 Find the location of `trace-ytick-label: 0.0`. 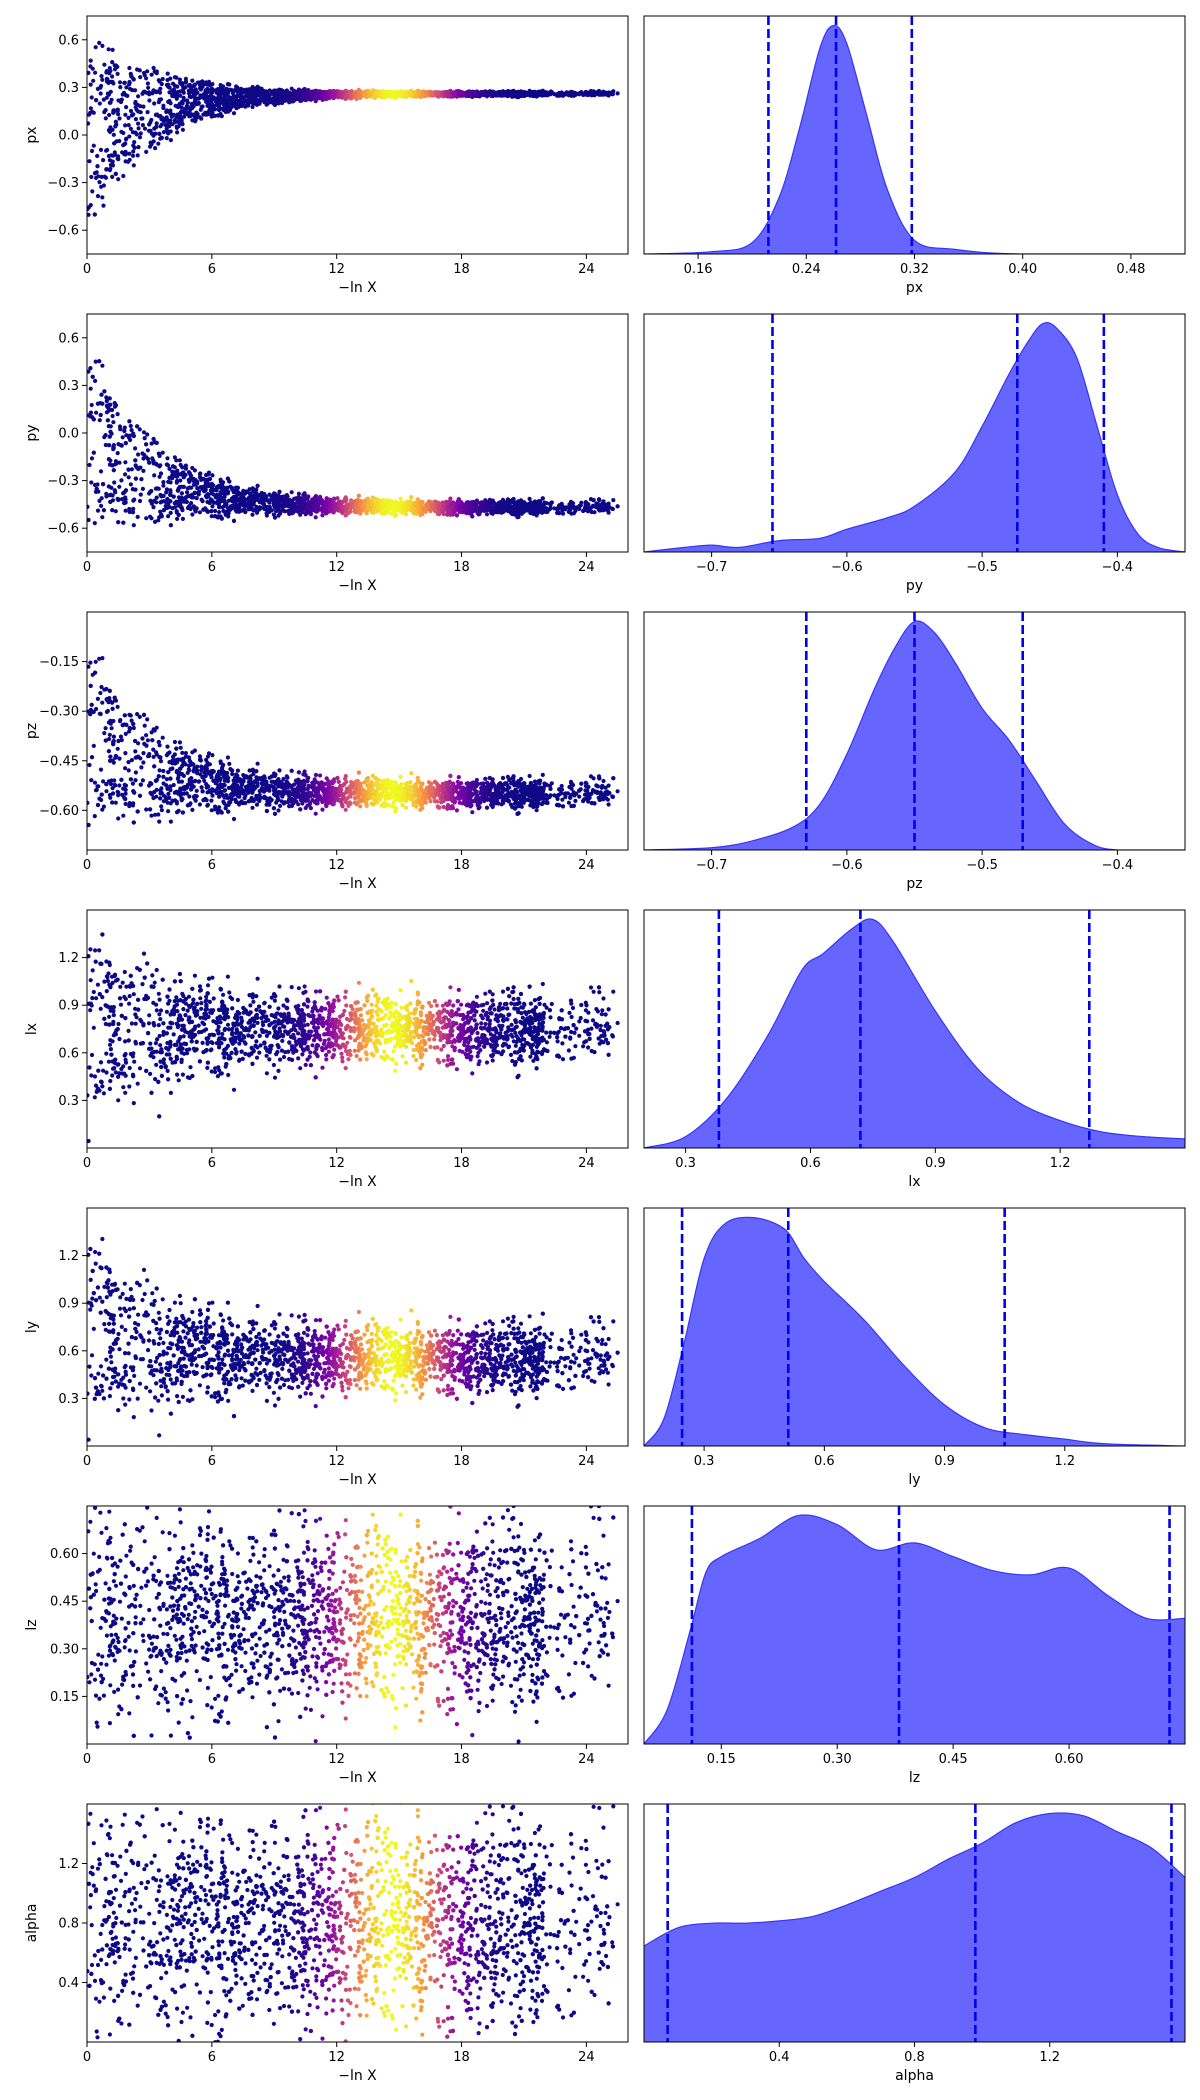

trace-ytick-label: 0.0 is located at coordinates (68, 136).